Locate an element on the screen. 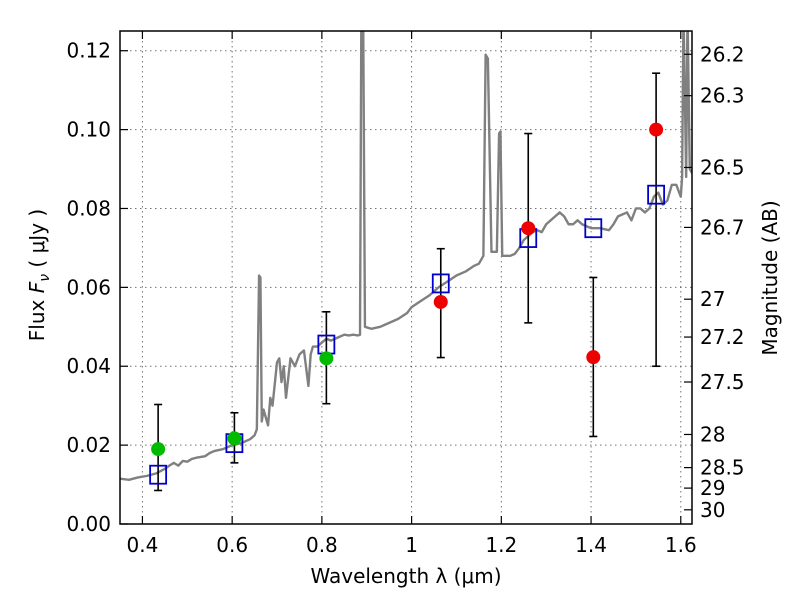 This screenshot has height=600, width=800. y-axis-label: Flux Fν ( μJy ) is located at coordinates (39, 275).